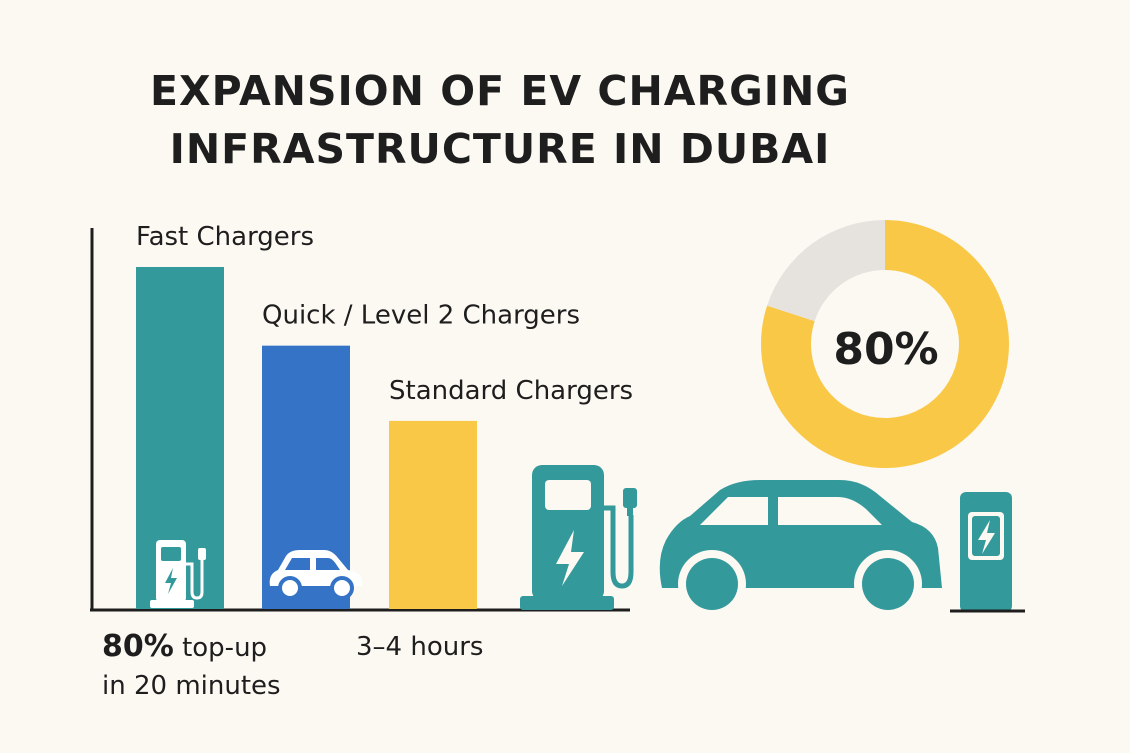 This screenshot has width=1130, height=753. Describe the element at coordinates (885, 349) in the screenshot. I see `donut-center-label: 80%` at that location.